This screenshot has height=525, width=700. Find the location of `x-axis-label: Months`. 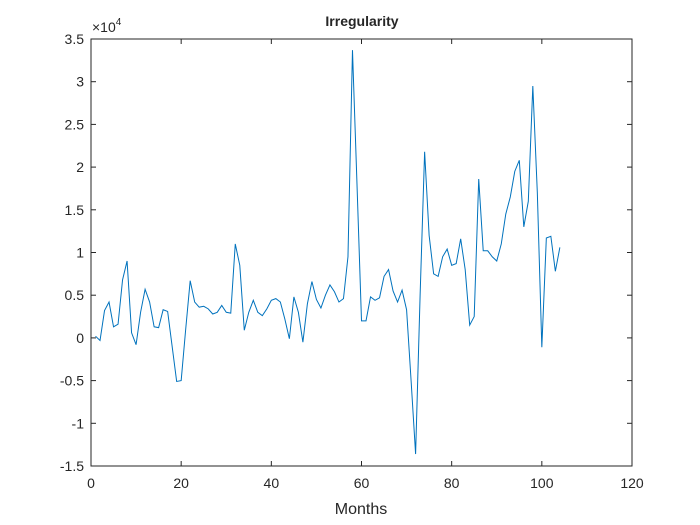

x-axis-label: Months is located at coordinates (361, 509).